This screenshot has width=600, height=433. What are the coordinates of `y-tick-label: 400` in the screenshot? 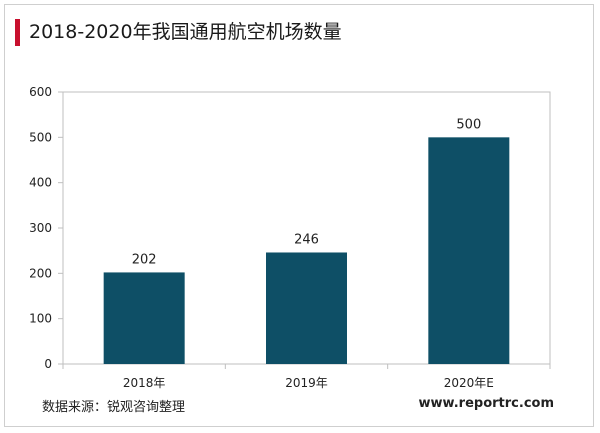 It's located at (40, 183).